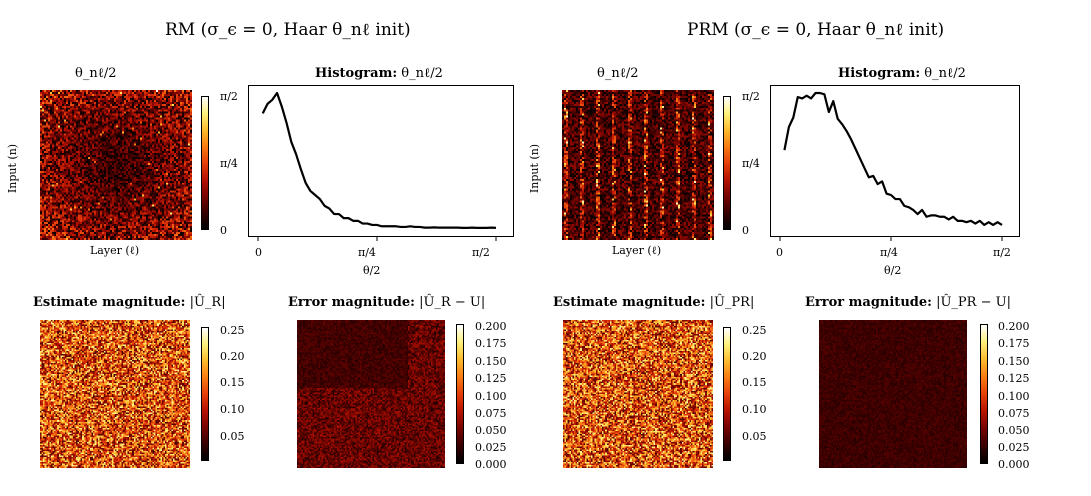 This screenshot has height=496, width=1091. I want to click on left-histogram-plot, so click(381, 163).